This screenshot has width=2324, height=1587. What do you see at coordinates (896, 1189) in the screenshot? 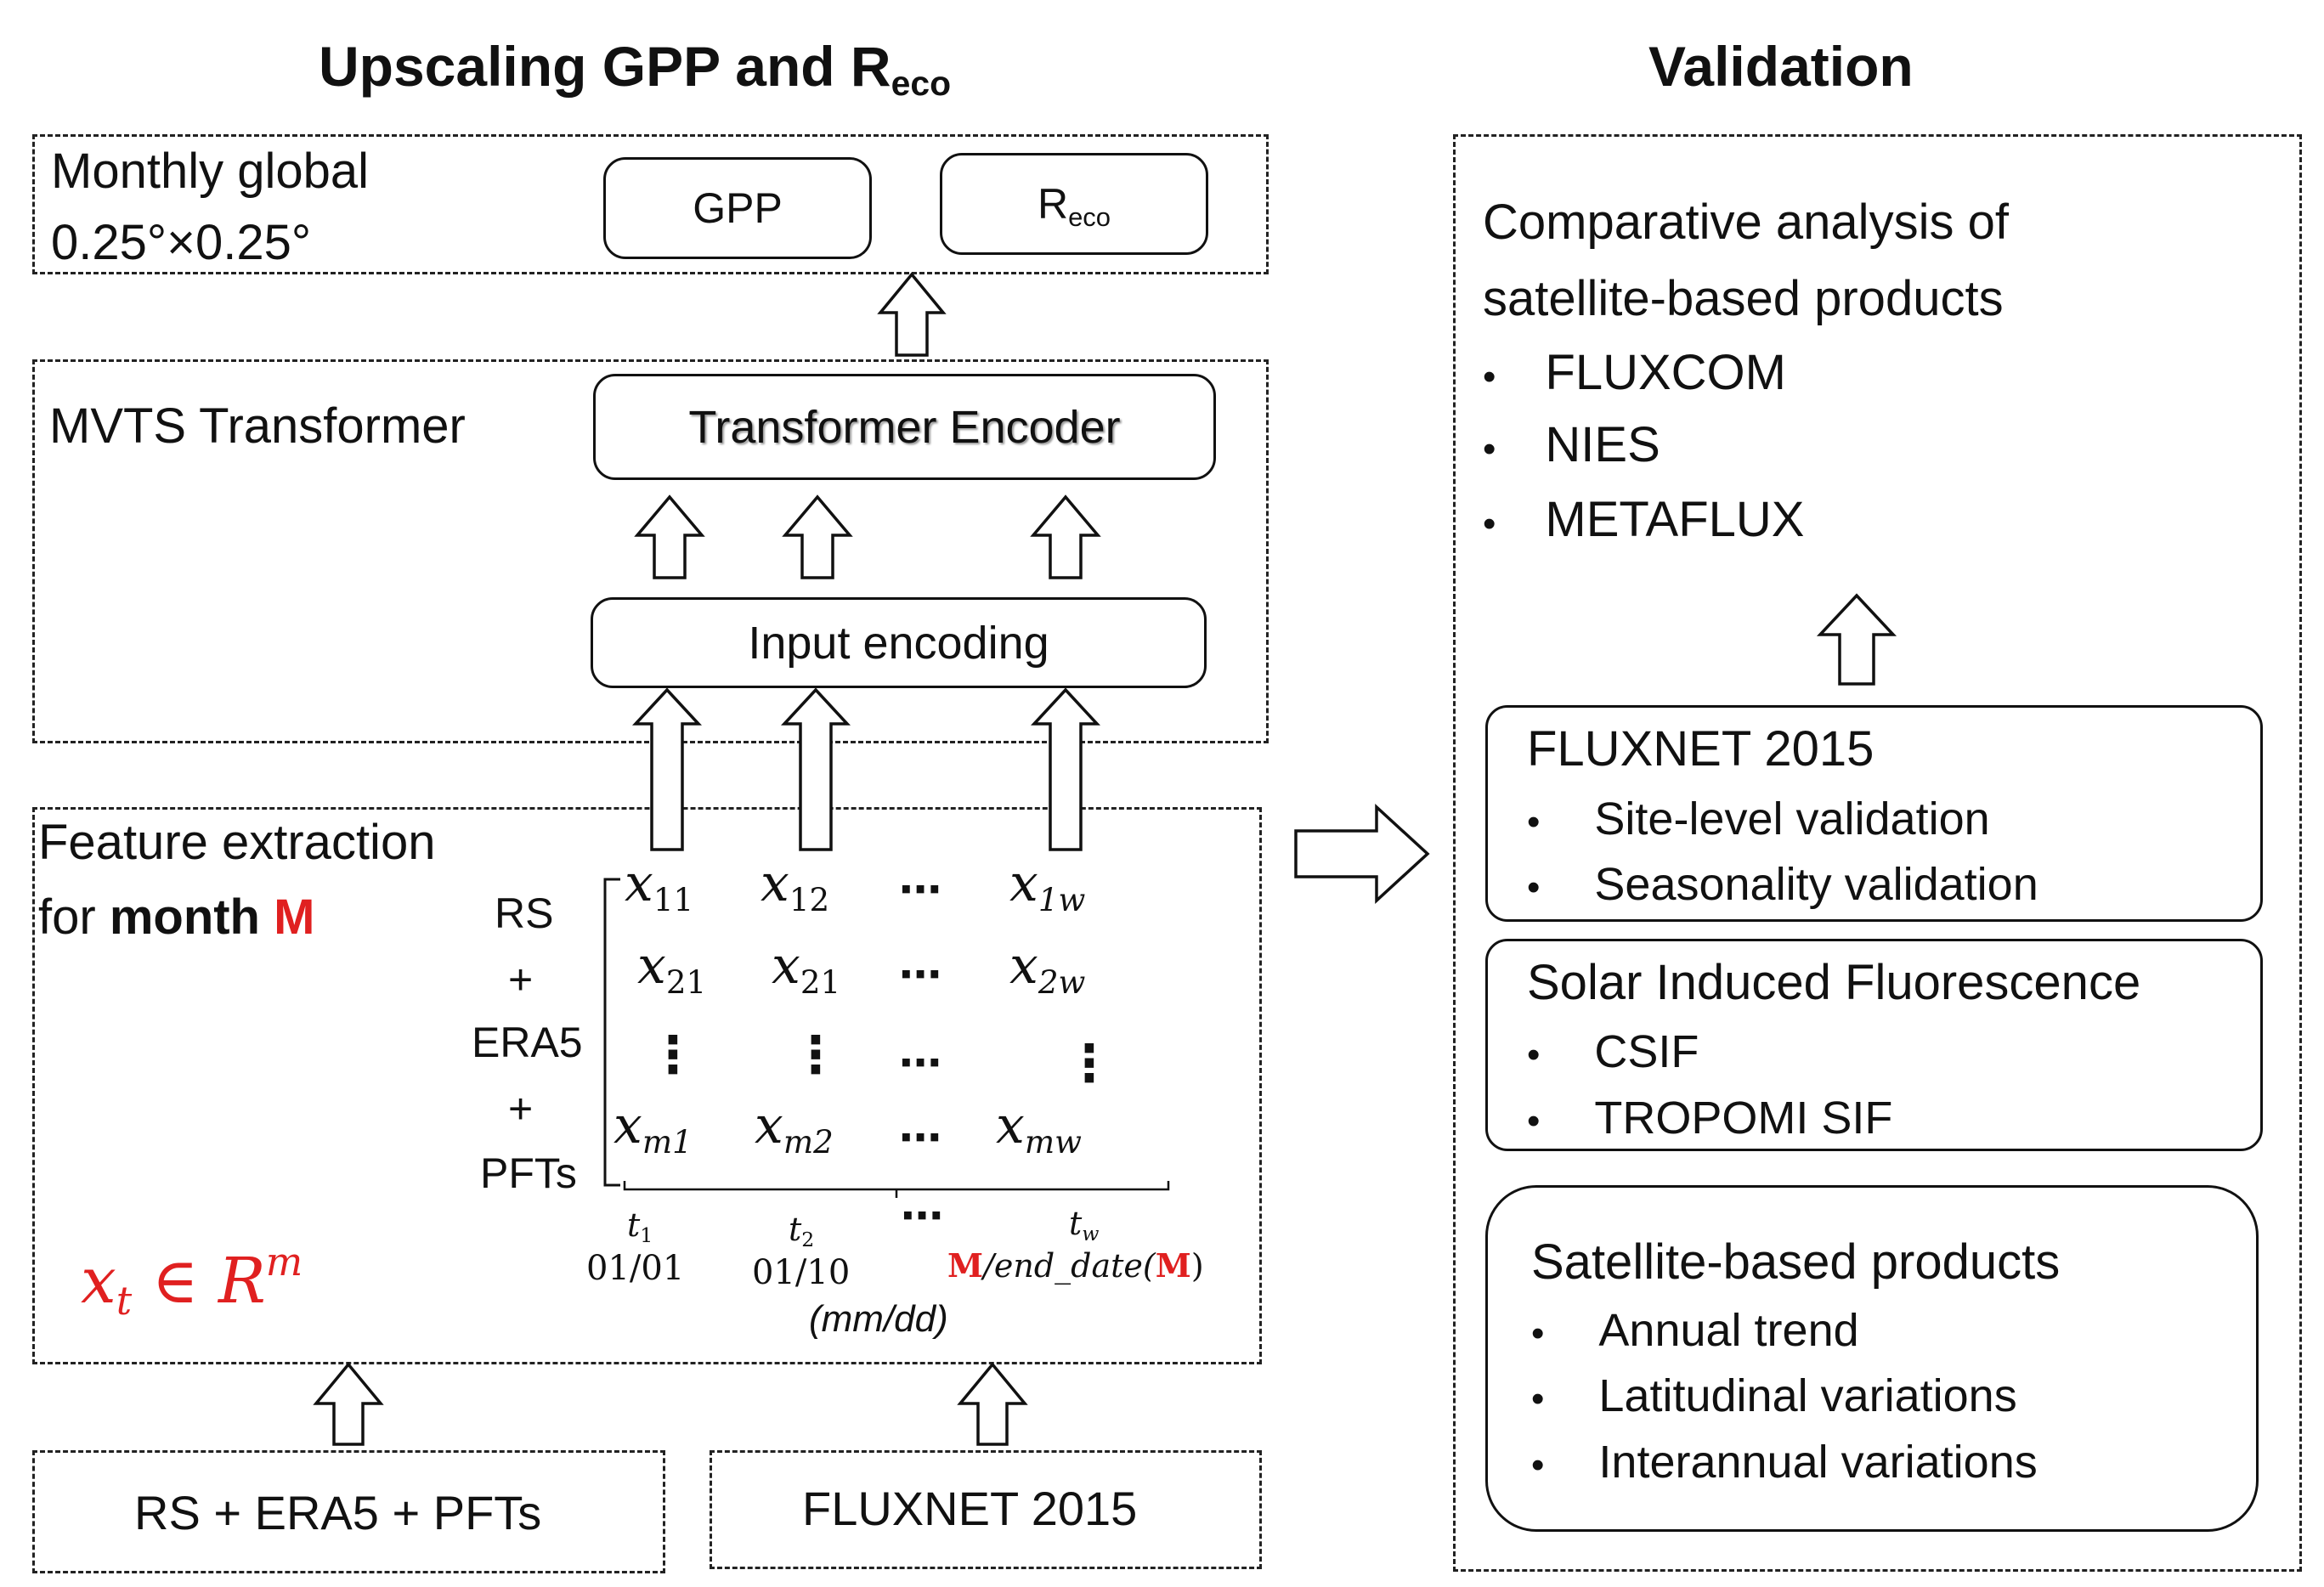
I see `time-brace` at bounding box center [896, 1189].